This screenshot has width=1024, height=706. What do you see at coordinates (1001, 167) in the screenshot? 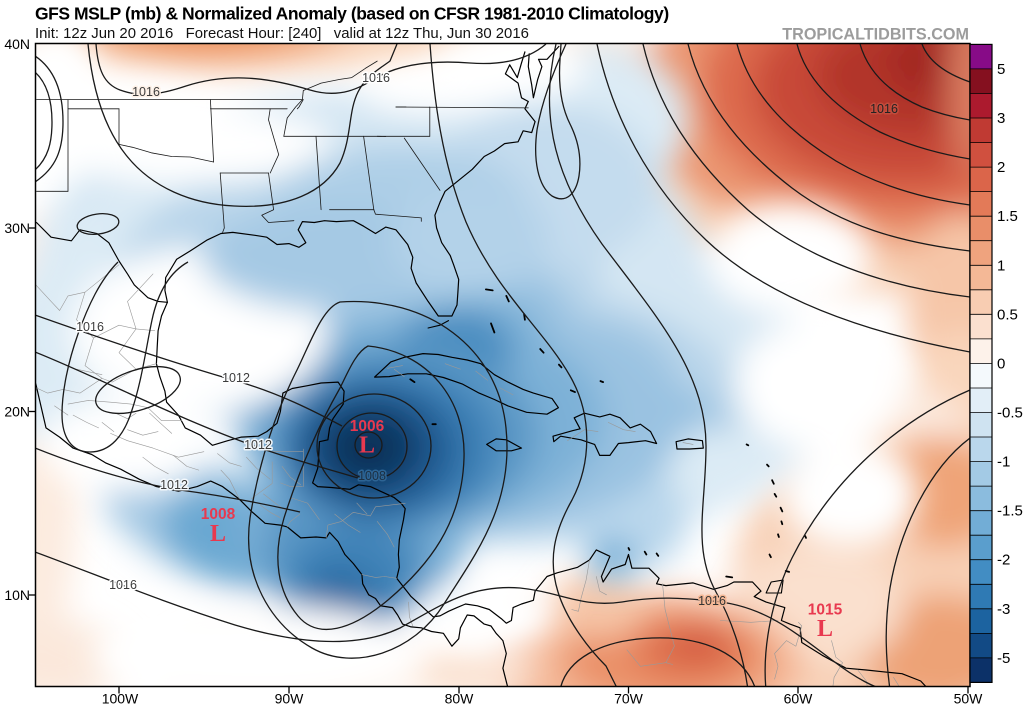
I see `svg-text: 2` at bounding box center [1001, 167].